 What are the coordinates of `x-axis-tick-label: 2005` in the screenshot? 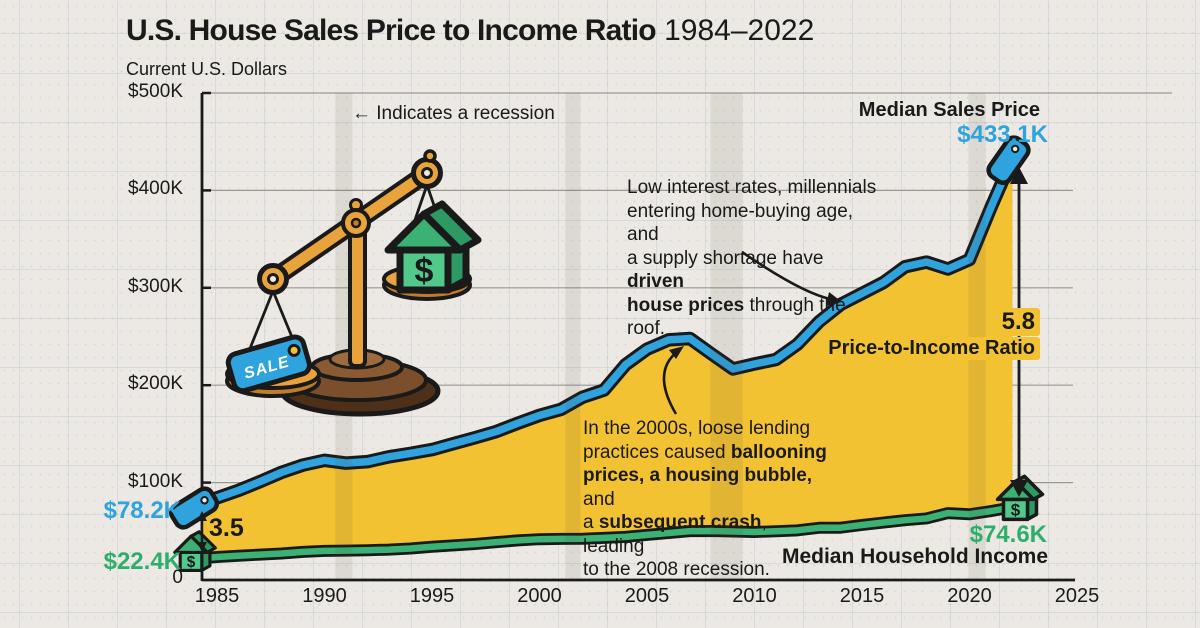 It's located at (647, 596).